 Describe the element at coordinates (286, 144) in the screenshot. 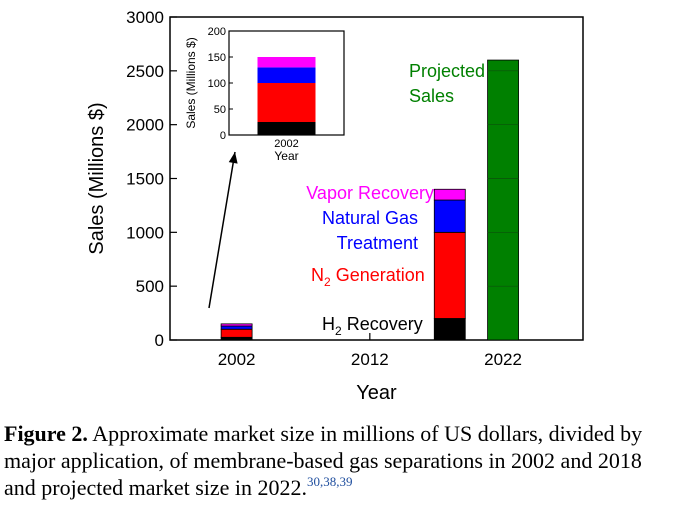

I see `inset-x-tick-label: 2002` at that location.